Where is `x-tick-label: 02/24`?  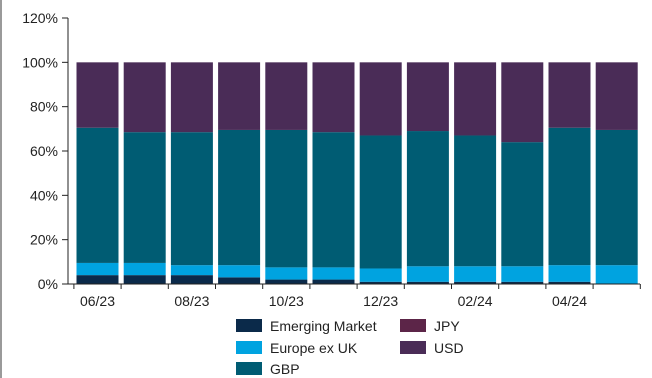
x-tick-label: 02/24 is located at coordinates (475, 301).